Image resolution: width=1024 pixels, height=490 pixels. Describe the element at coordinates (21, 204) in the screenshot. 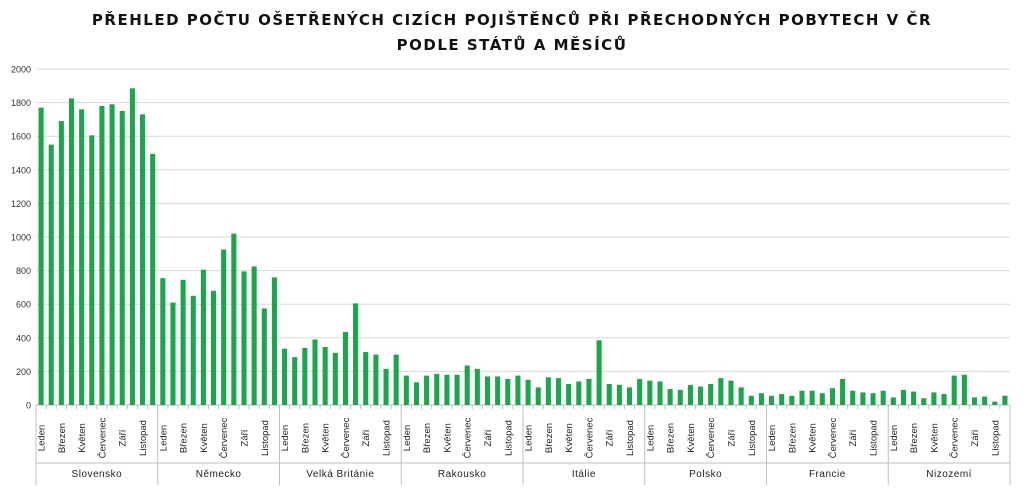

I see `y-tick-label: 1200` at that location.